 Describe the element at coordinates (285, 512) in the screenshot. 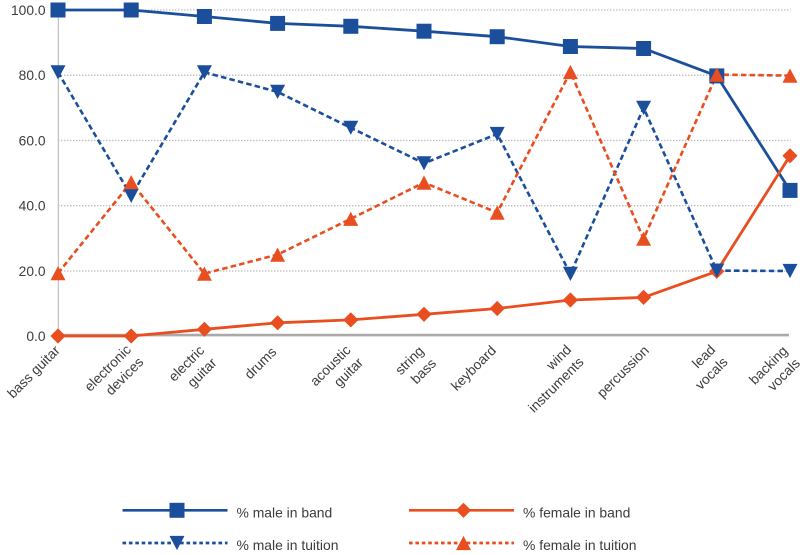

I see `svg-text: % male in band` at that location.